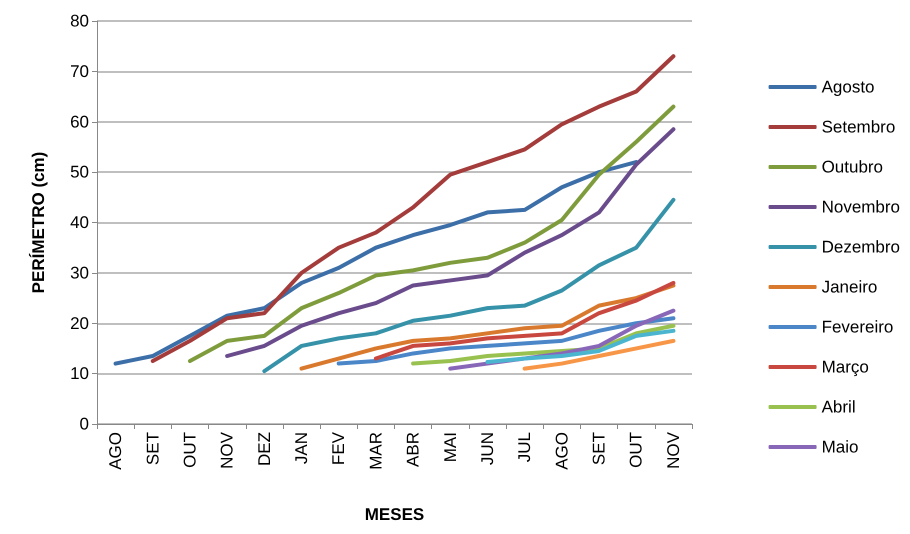 This screenshot has width=910, height=534. What do you see at coordinates (38, 223) in the screenshot?
I see `y-axis-title: PERÍMETRO (cm)` at bounding box center [38, 223].